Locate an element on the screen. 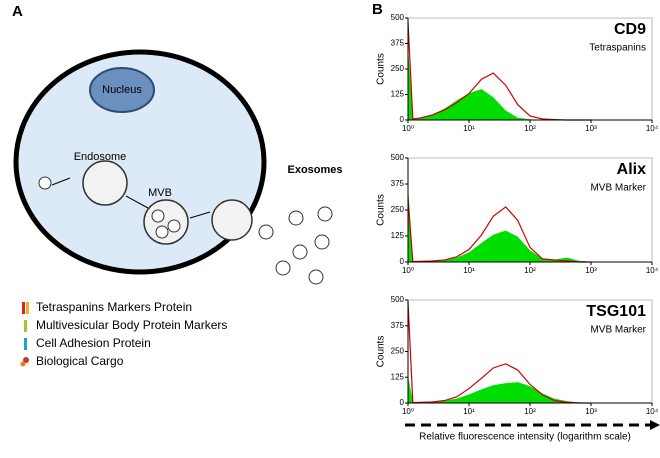 The width and height of the screenshot is (660, 458). panel-label: B is located at coordinates (377, 9).